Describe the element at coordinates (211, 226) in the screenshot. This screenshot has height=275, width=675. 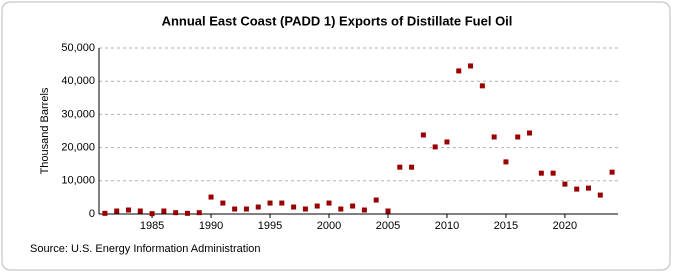
I see `x-tick-label: 1990` at that location.